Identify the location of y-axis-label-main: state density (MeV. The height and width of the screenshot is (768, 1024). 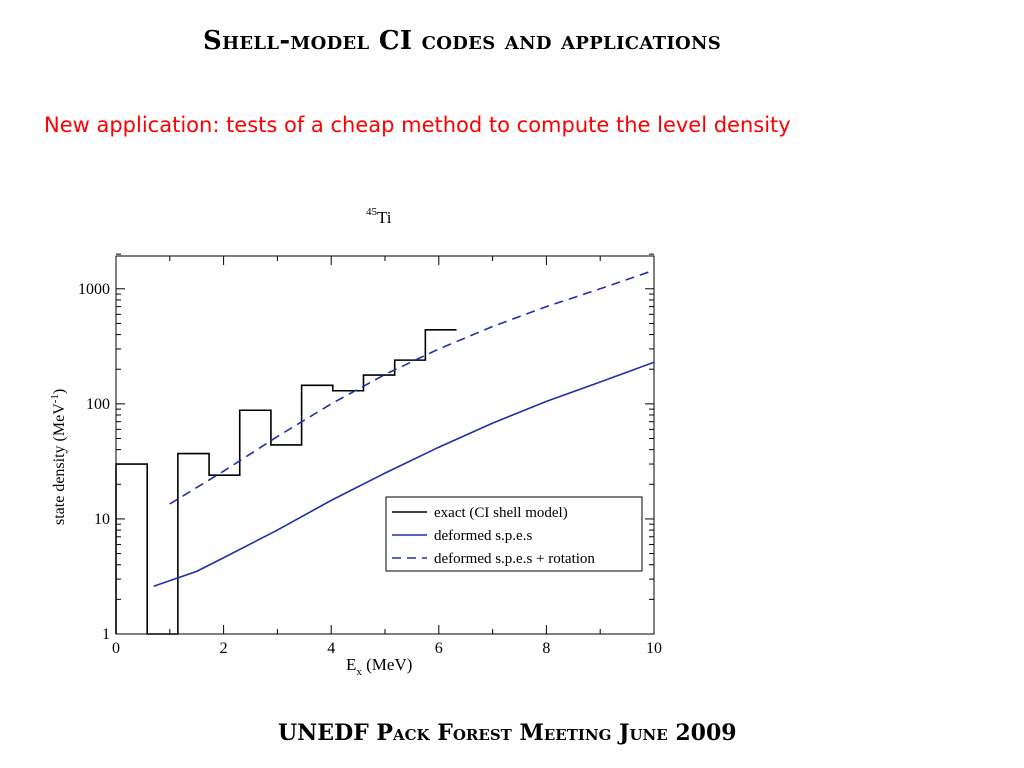
(59, 464).